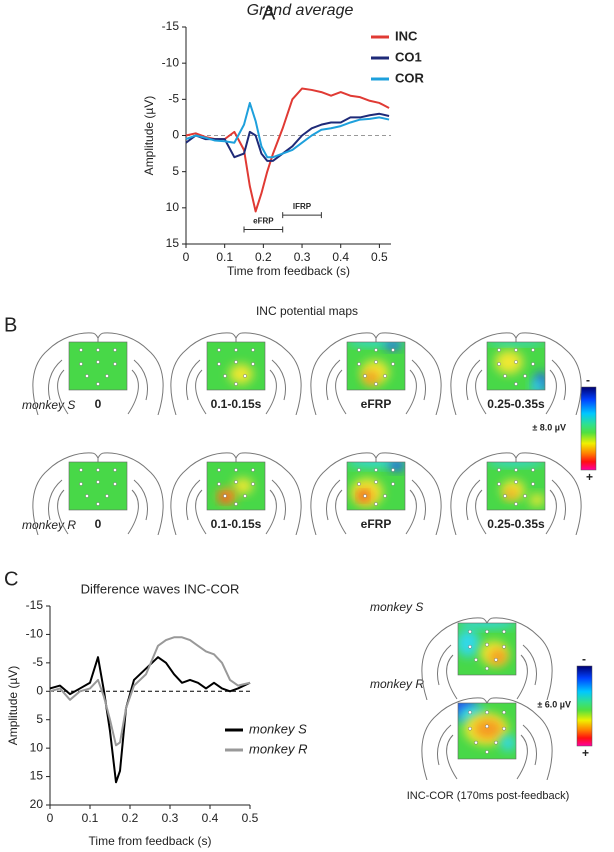 The image size is (614, 852). Describe the element at coordinates (37, 804) in the screenshot. I see `y-tick-label: 20` at that location.